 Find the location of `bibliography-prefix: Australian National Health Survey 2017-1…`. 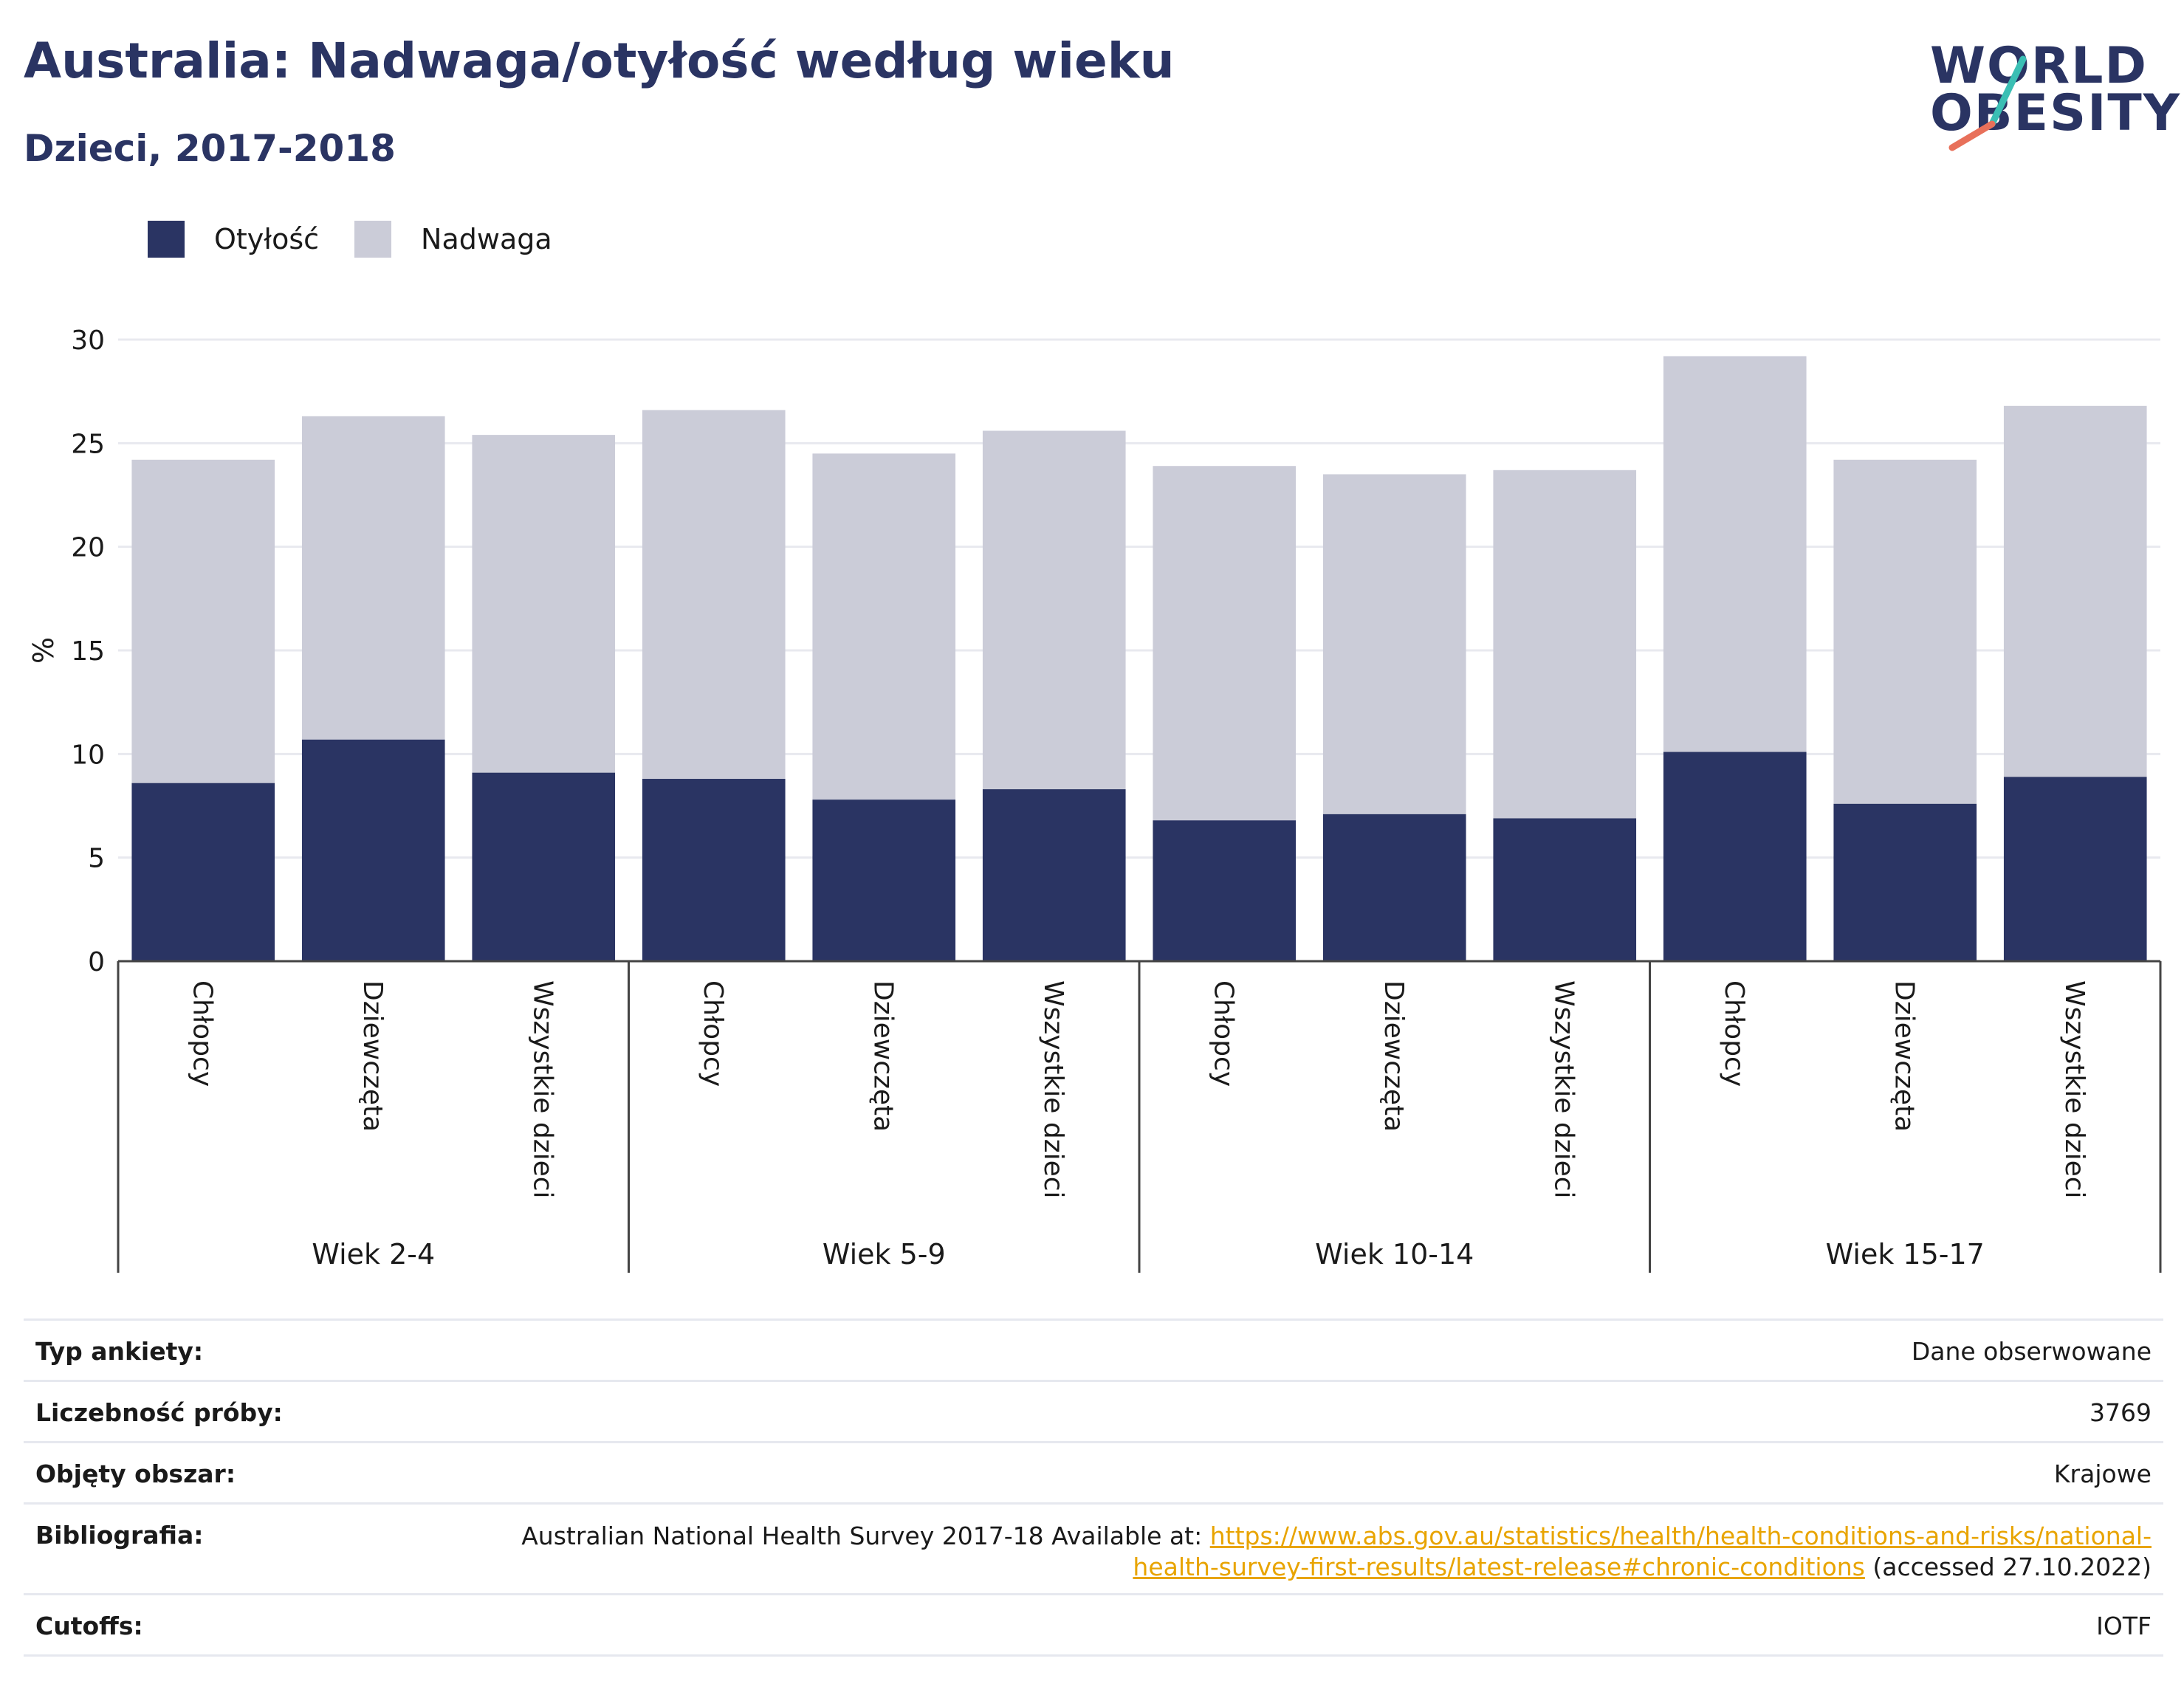

bibliography-prefix: Australian National Health Survey 2017-1… is located at coordinates (866, 1536).